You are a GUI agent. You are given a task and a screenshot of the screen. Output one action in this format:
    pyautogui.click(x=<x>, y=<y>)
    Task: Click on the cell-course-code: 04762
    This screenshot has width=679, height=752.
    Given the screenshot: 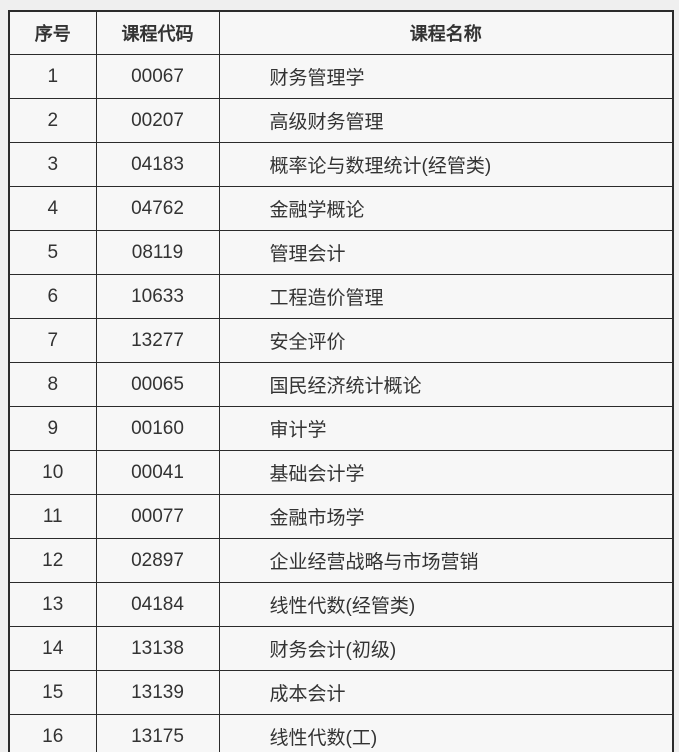 What is the action you would take?
    pyautogui.click(x=157, y=208)
    